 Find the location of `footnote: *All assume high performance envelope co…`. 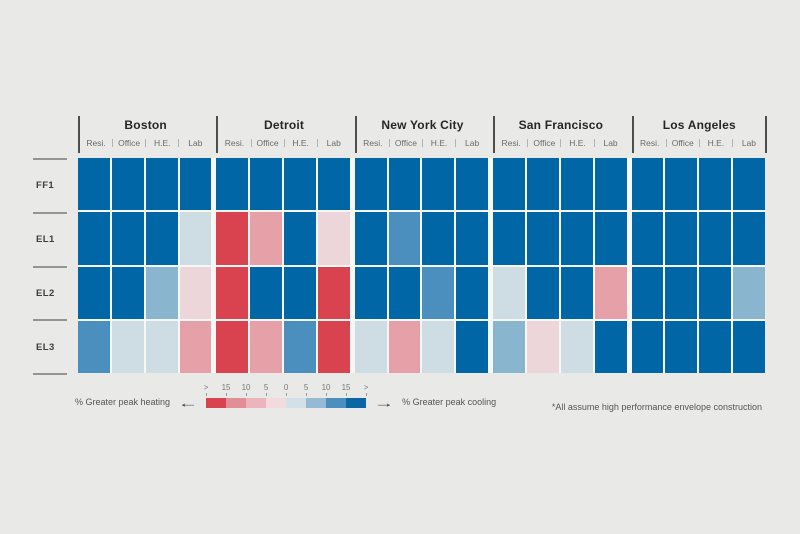

footnote: *All assume high performance envelope co… is located at coordinates (656, 407).